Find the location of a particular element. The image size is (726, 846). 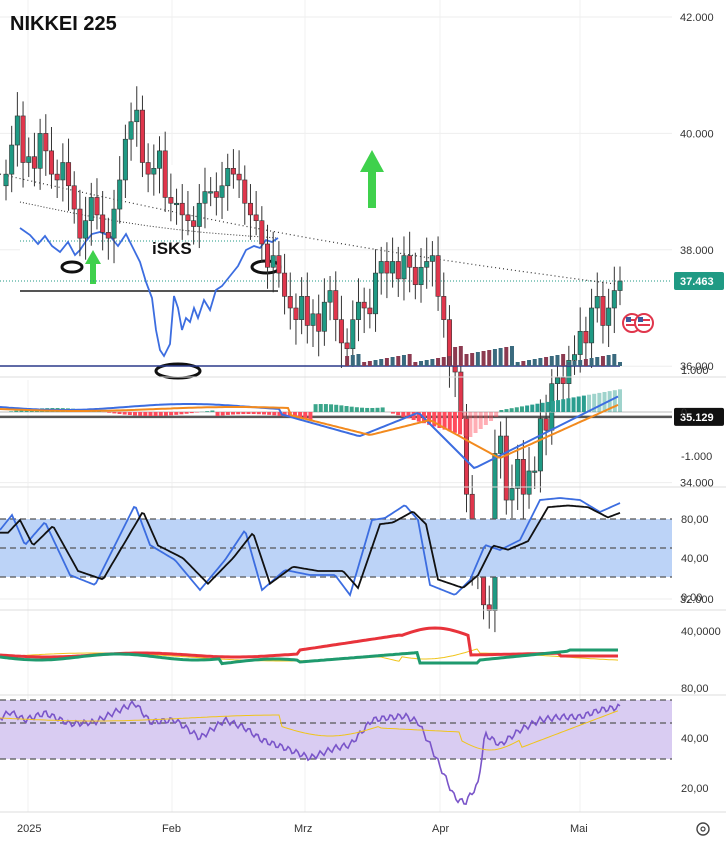

inset-price-line-path is located at coordinates (149, 292).